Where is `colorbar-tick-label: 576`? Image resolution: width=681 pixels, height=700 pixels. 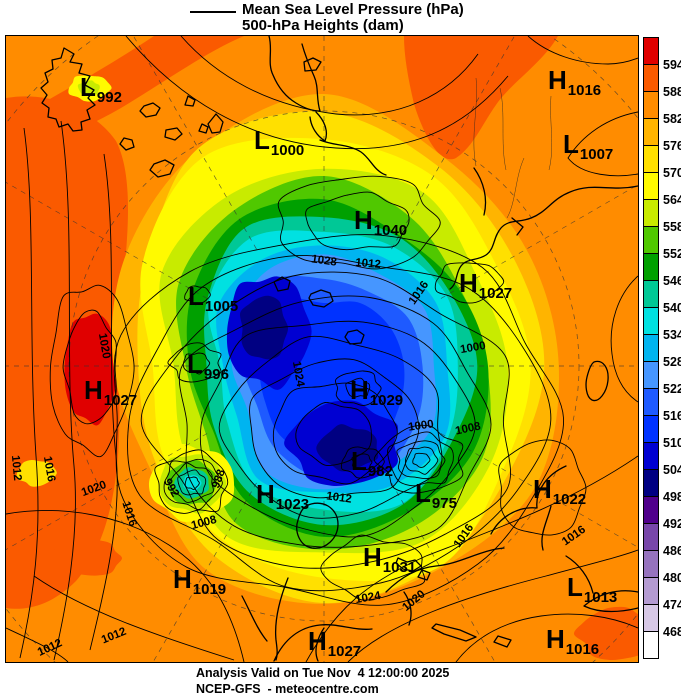
colorbar-tick-label: 576 is located at coordinates (672, 146).